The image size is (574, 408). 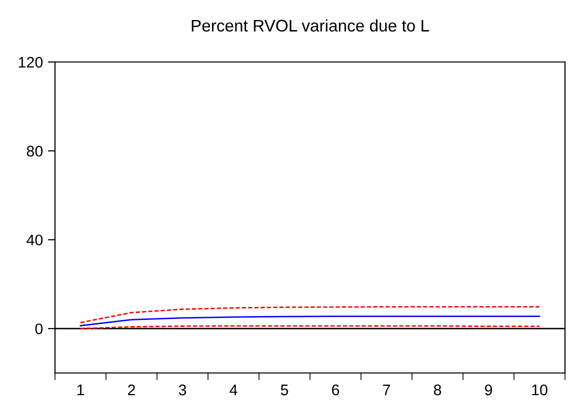 What do you see at coordinates (182, 390) in the screenshot?
I see `x-tick-label: 3` at bounding box center [182, 390].